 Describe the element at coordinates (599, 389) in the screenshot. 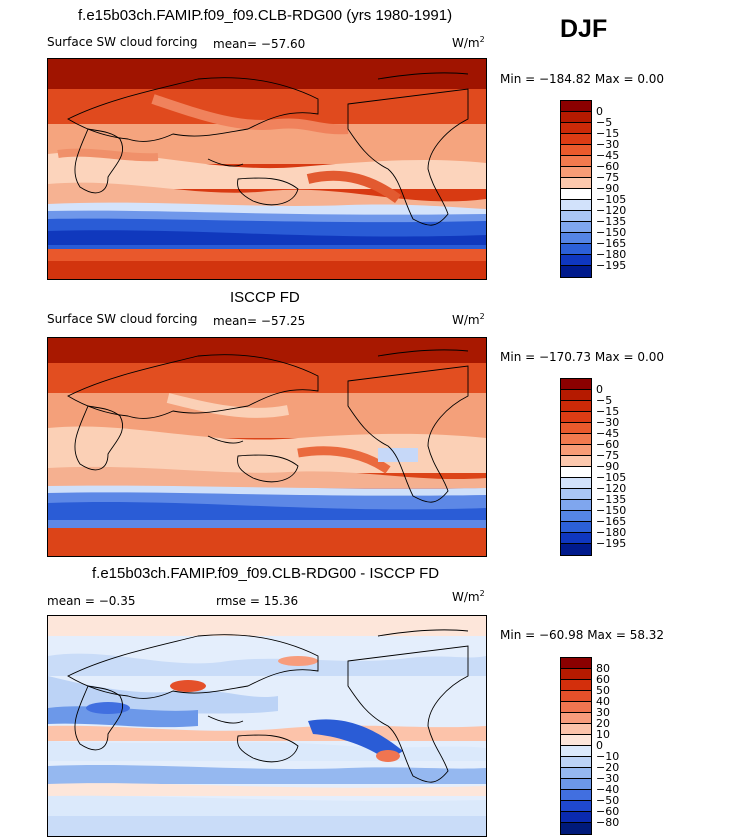

I see `panel-2-colorbar-tick-label: 0` at that location.